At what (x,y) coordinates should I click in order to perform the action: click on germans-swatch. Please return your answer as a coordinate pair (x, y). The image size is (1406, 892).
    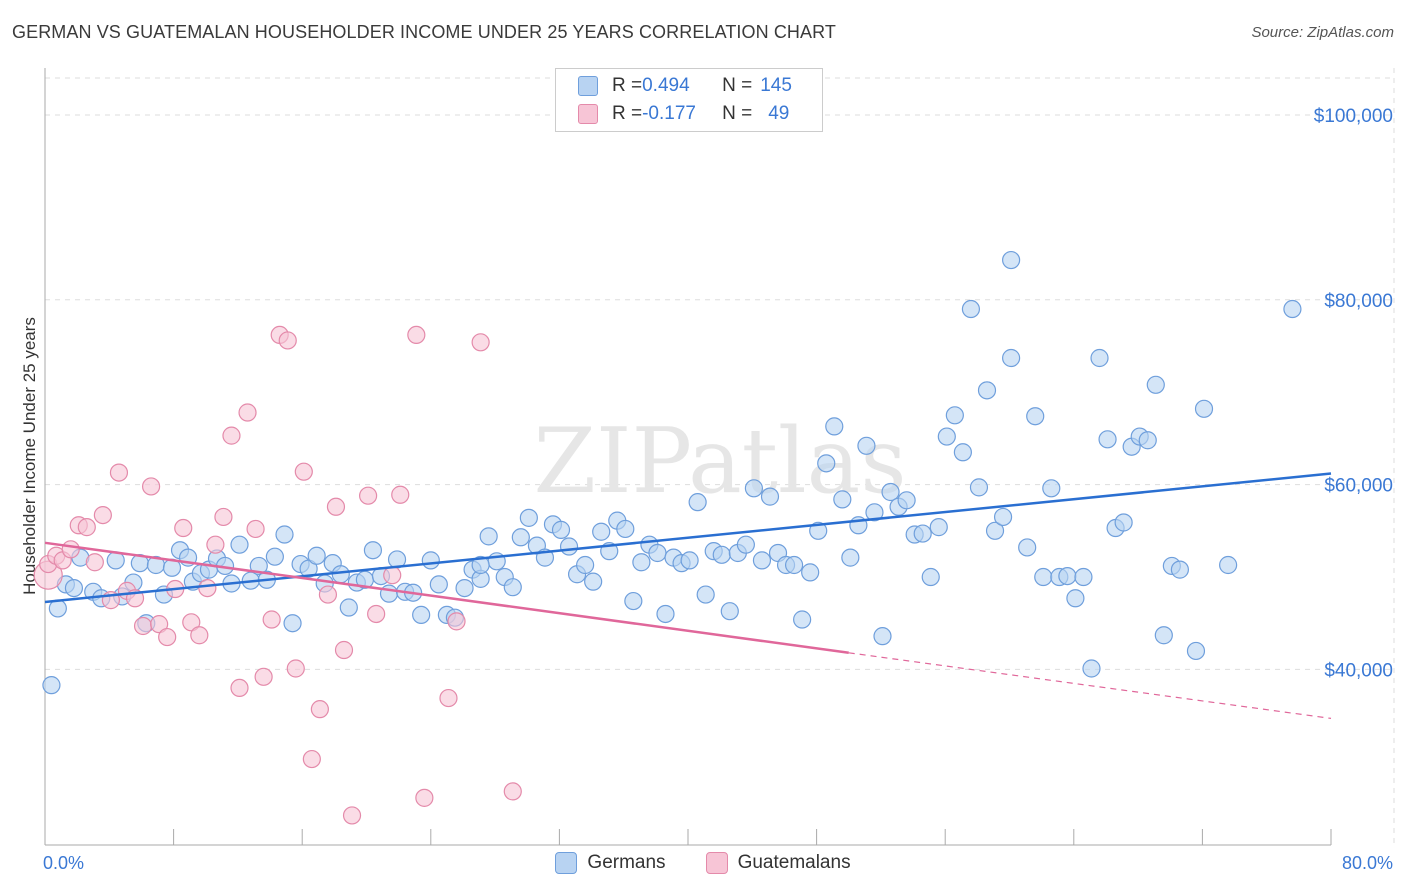
    Looking at the image, I should click on (588, 86).